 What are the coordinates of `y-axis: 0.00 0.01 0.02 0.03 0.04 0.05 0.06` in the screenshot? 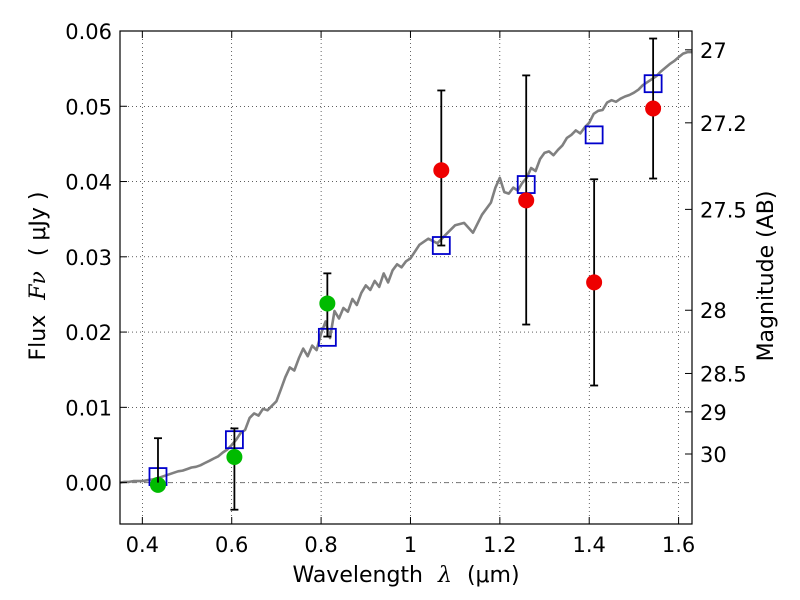 It's located at (96, 258).